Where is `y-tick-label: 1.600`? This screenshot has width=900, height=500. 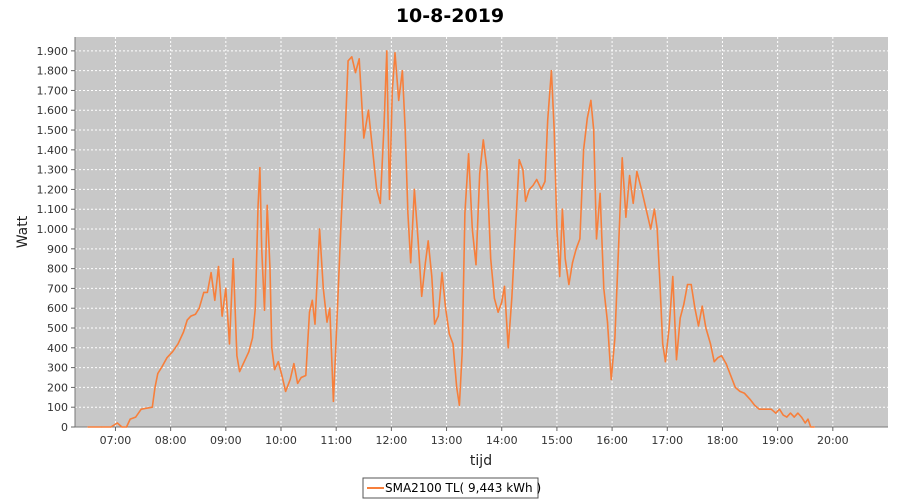 y-tick-label: 1.600 is located at coordinates (53, 110).